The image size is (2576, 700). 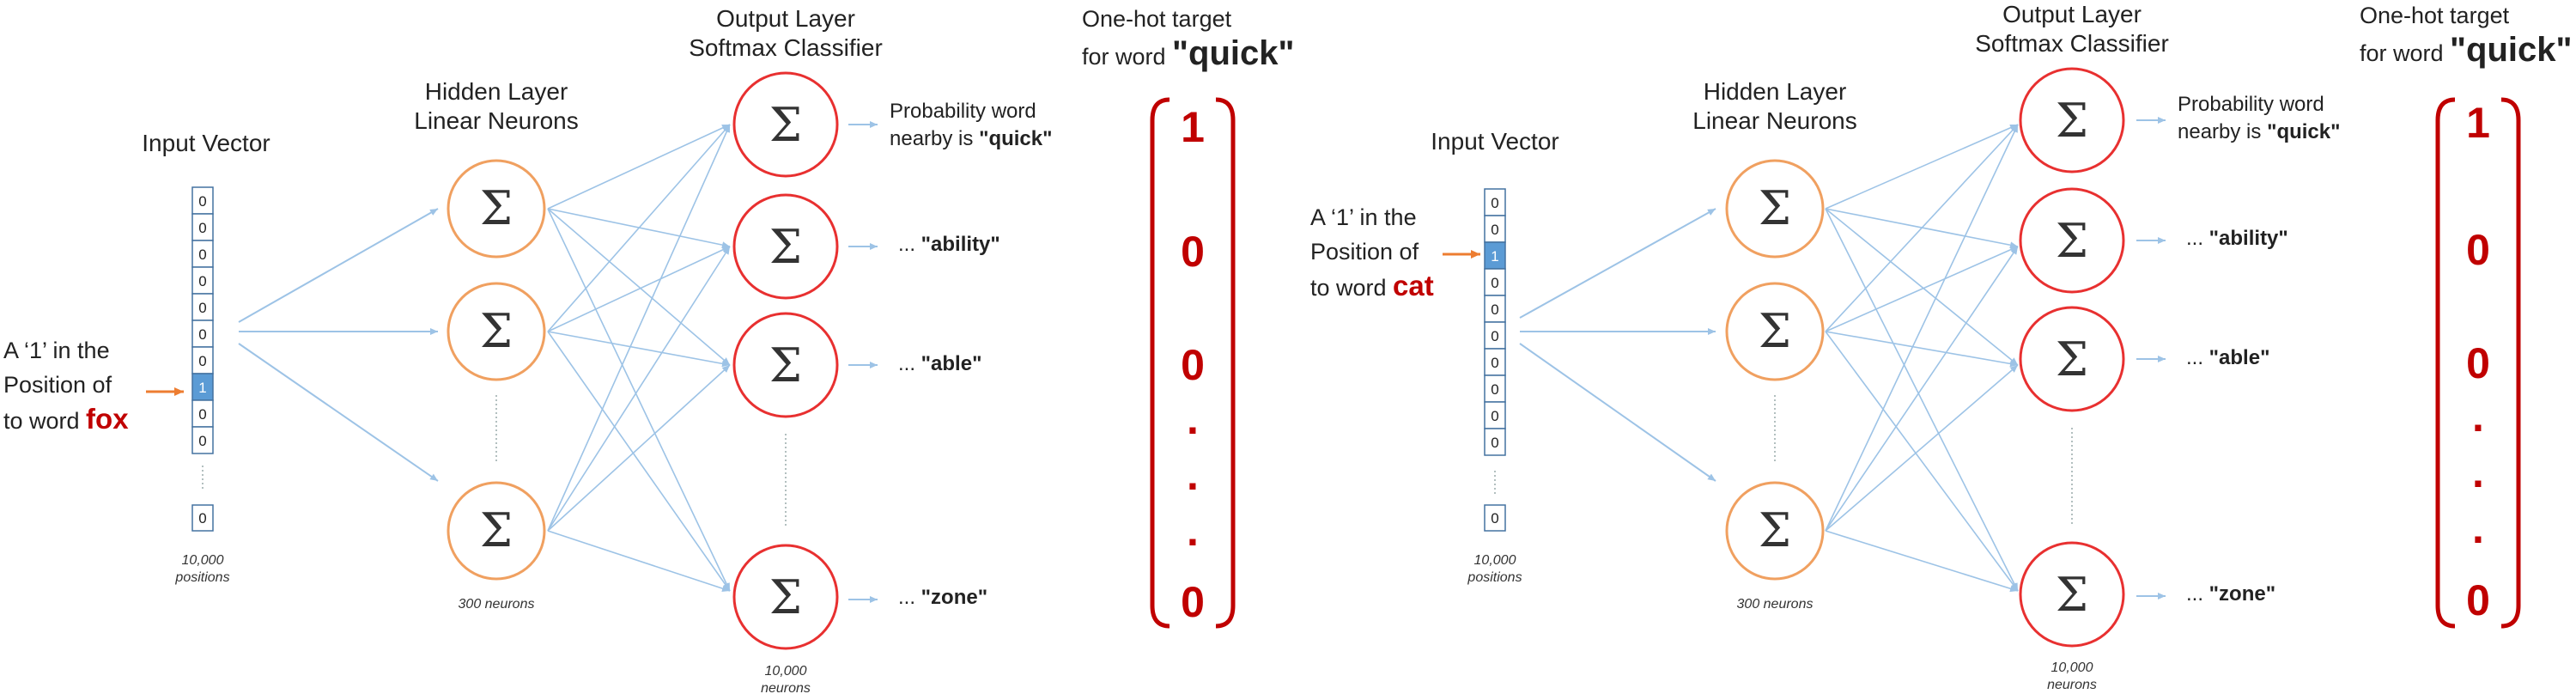 I want to click on output-caption-line: 10,000, so click(x=2071, y=668).